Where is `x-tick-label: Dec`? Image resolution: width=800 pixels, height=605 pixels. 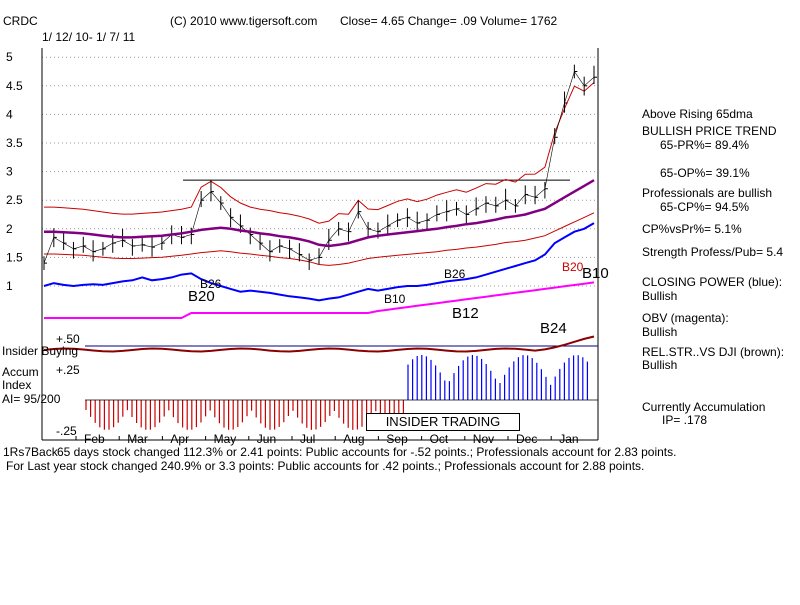
x-tick-label: Dec is located at coordinates (526, 439).